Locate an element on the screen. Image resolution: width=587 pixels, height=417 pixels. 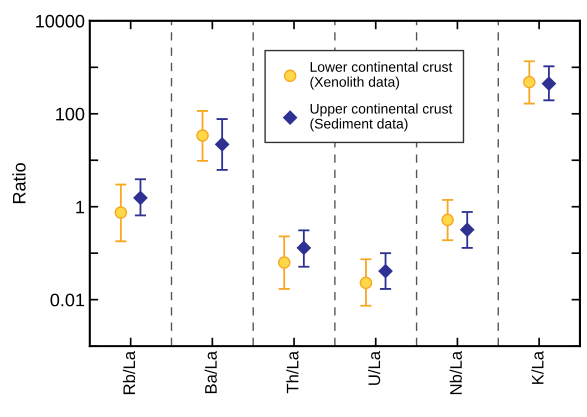
x-tick-label: Rb/La is located at coordinates (129, 372).